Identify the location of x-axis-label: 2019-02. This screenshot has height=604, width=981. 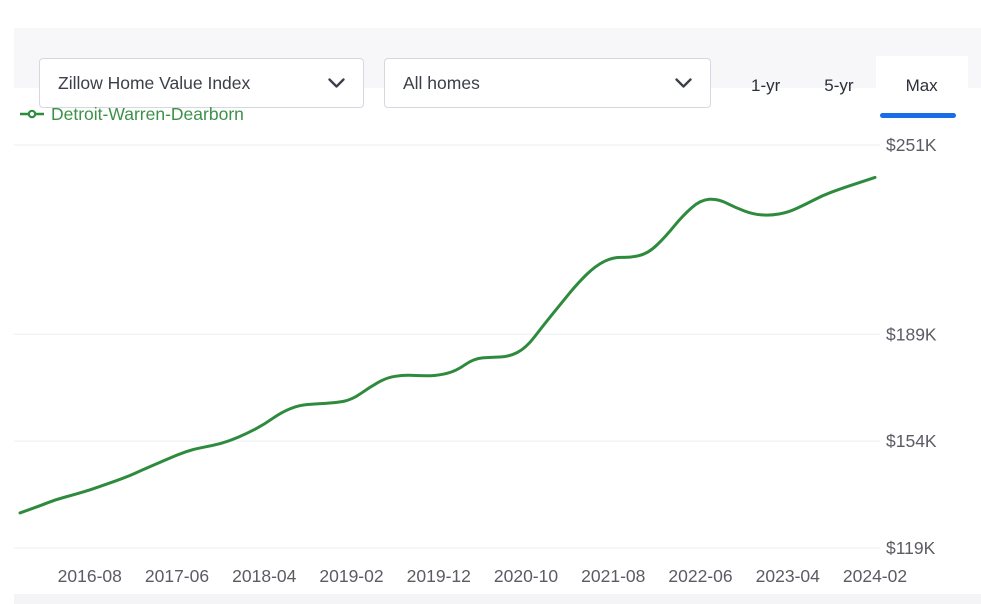
(351, 576).